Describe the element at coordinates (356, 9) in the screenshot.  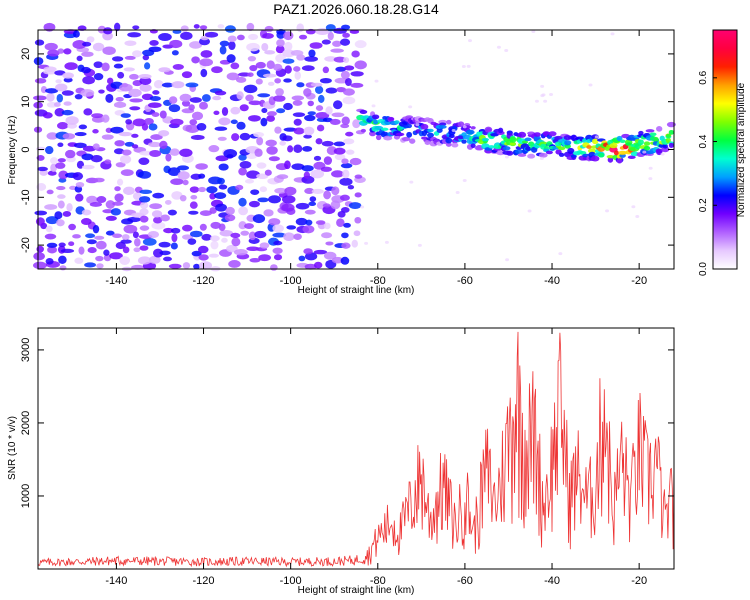
I see `figure-title: PAZ1.2026.060.18.28.G14` at that location.